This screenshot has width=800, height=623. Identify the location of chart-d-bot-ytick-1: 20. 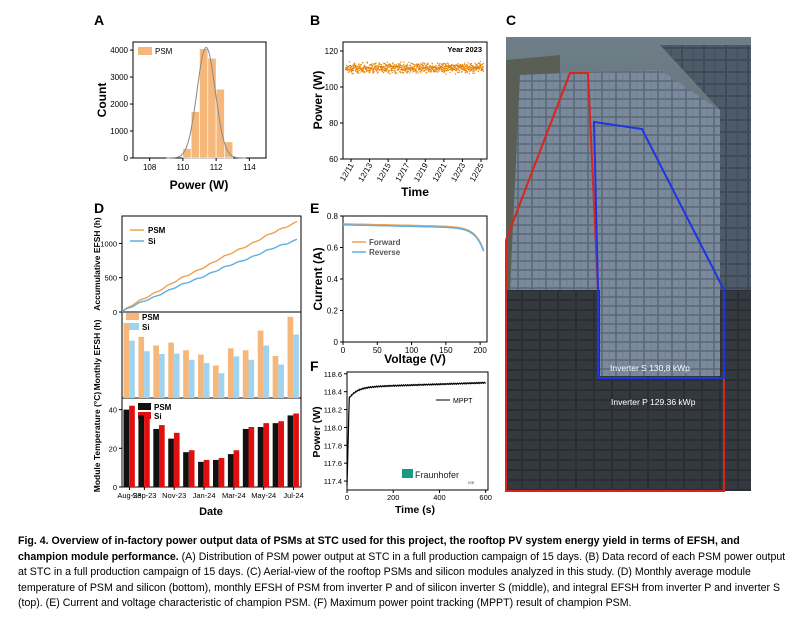
(113, 448).